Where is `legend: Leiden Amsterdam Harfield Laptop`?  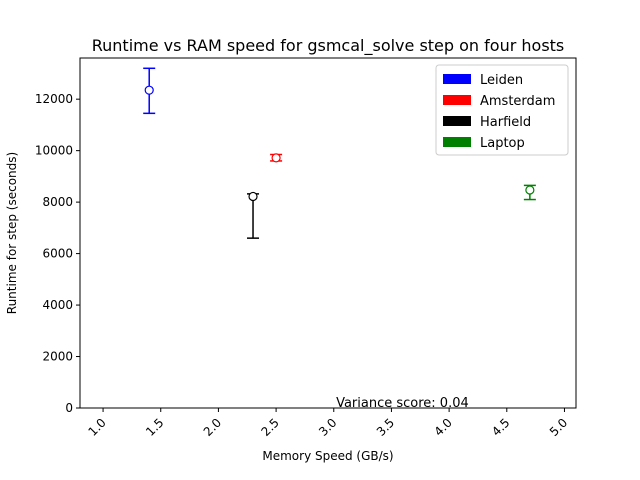 legend: Leiden Amsterdam Harfield Laptop is located at coordinates (502, 110).